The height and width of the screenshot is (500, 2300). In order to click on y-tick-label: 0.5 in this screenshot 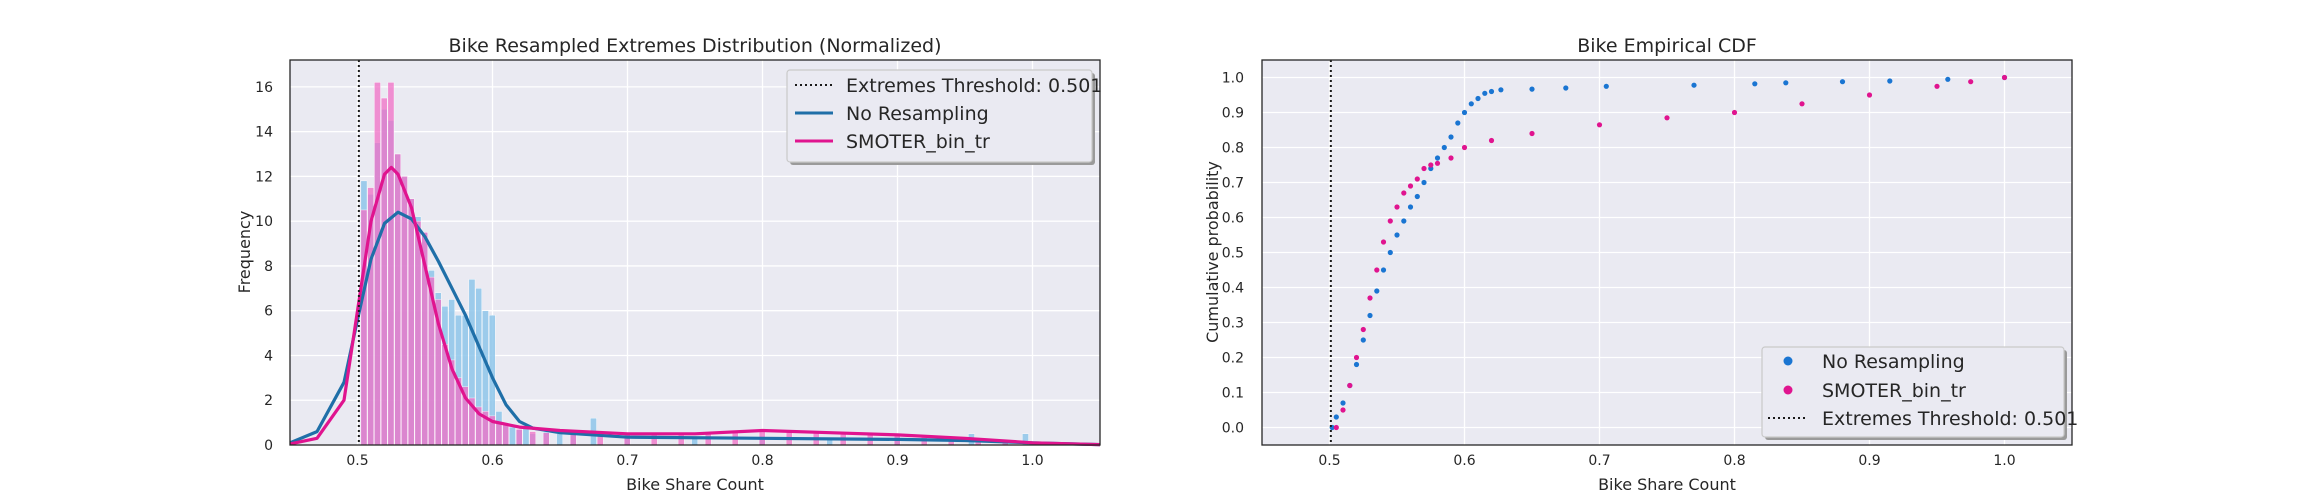, I will do `click(1233, 254)`.